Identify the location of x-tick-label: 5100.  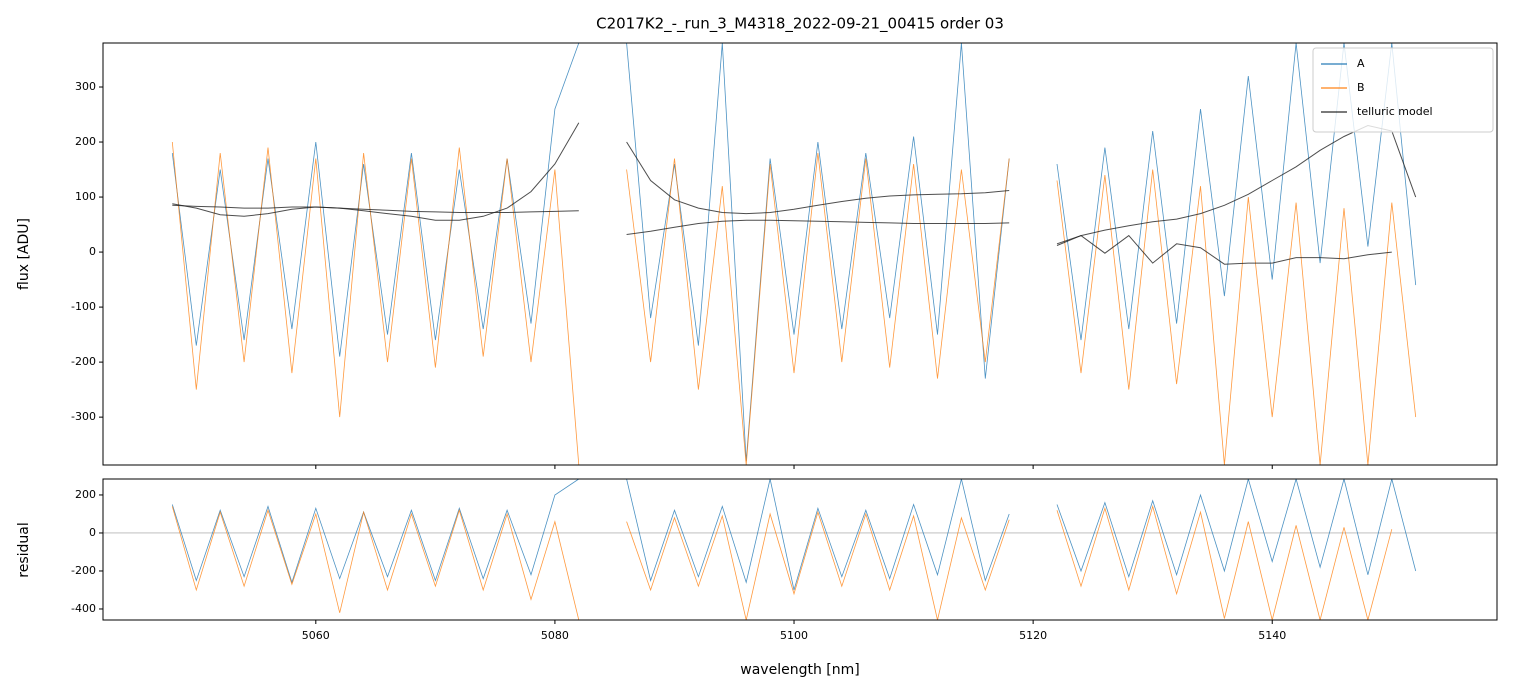
(794, 635).